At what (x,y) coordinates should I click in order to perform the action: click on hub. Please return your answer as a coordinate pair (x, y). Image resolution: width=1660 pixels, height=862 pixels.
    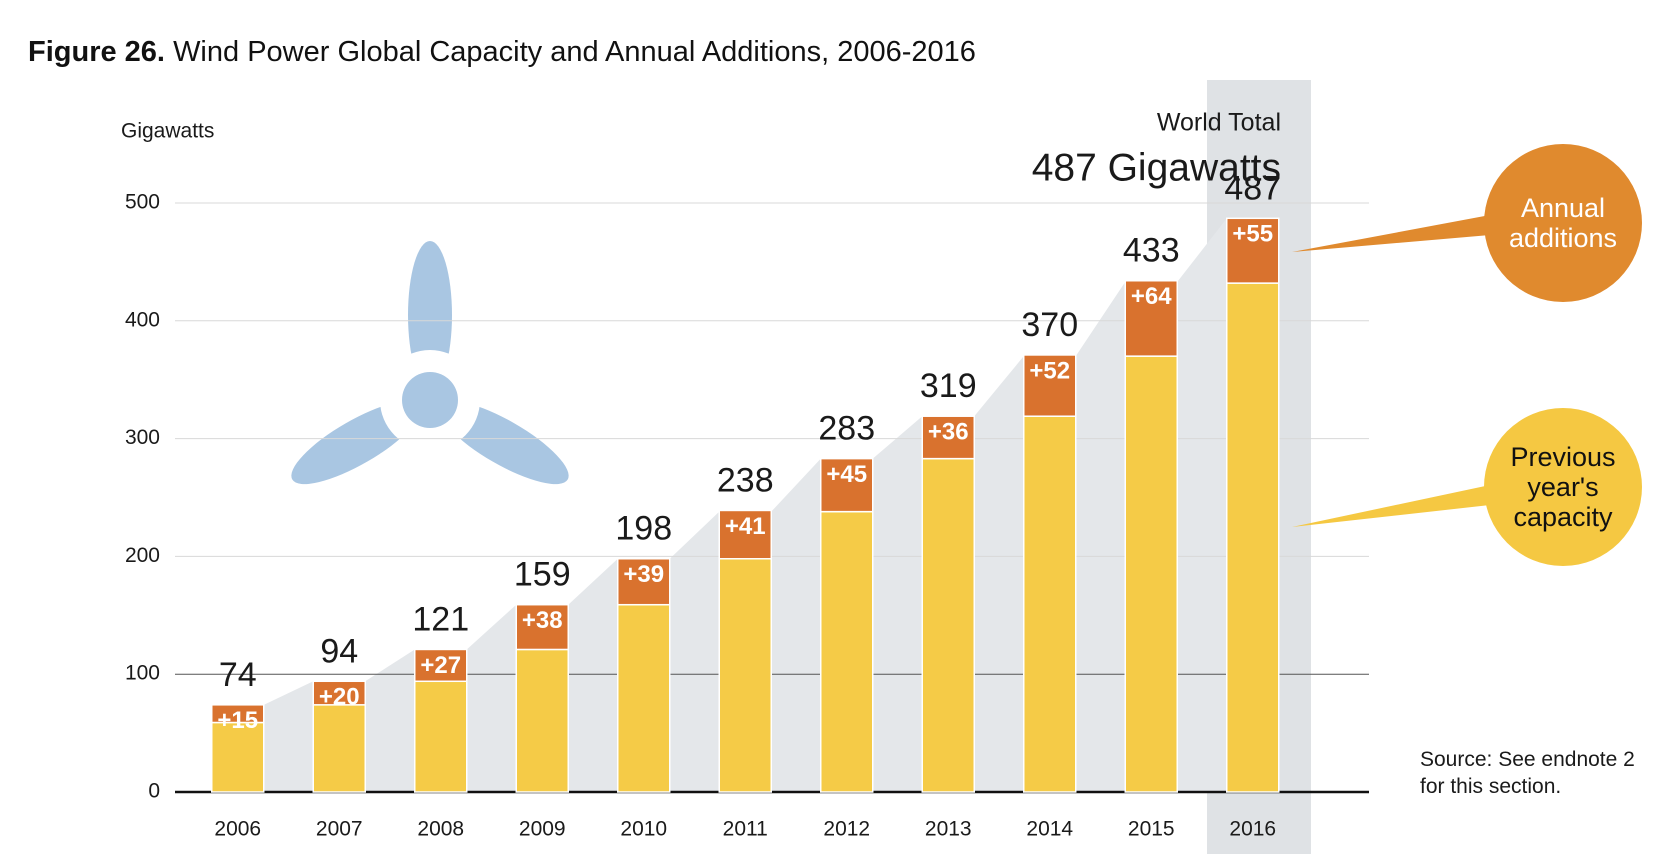
    Looking at the image, I should click on (430, 400).